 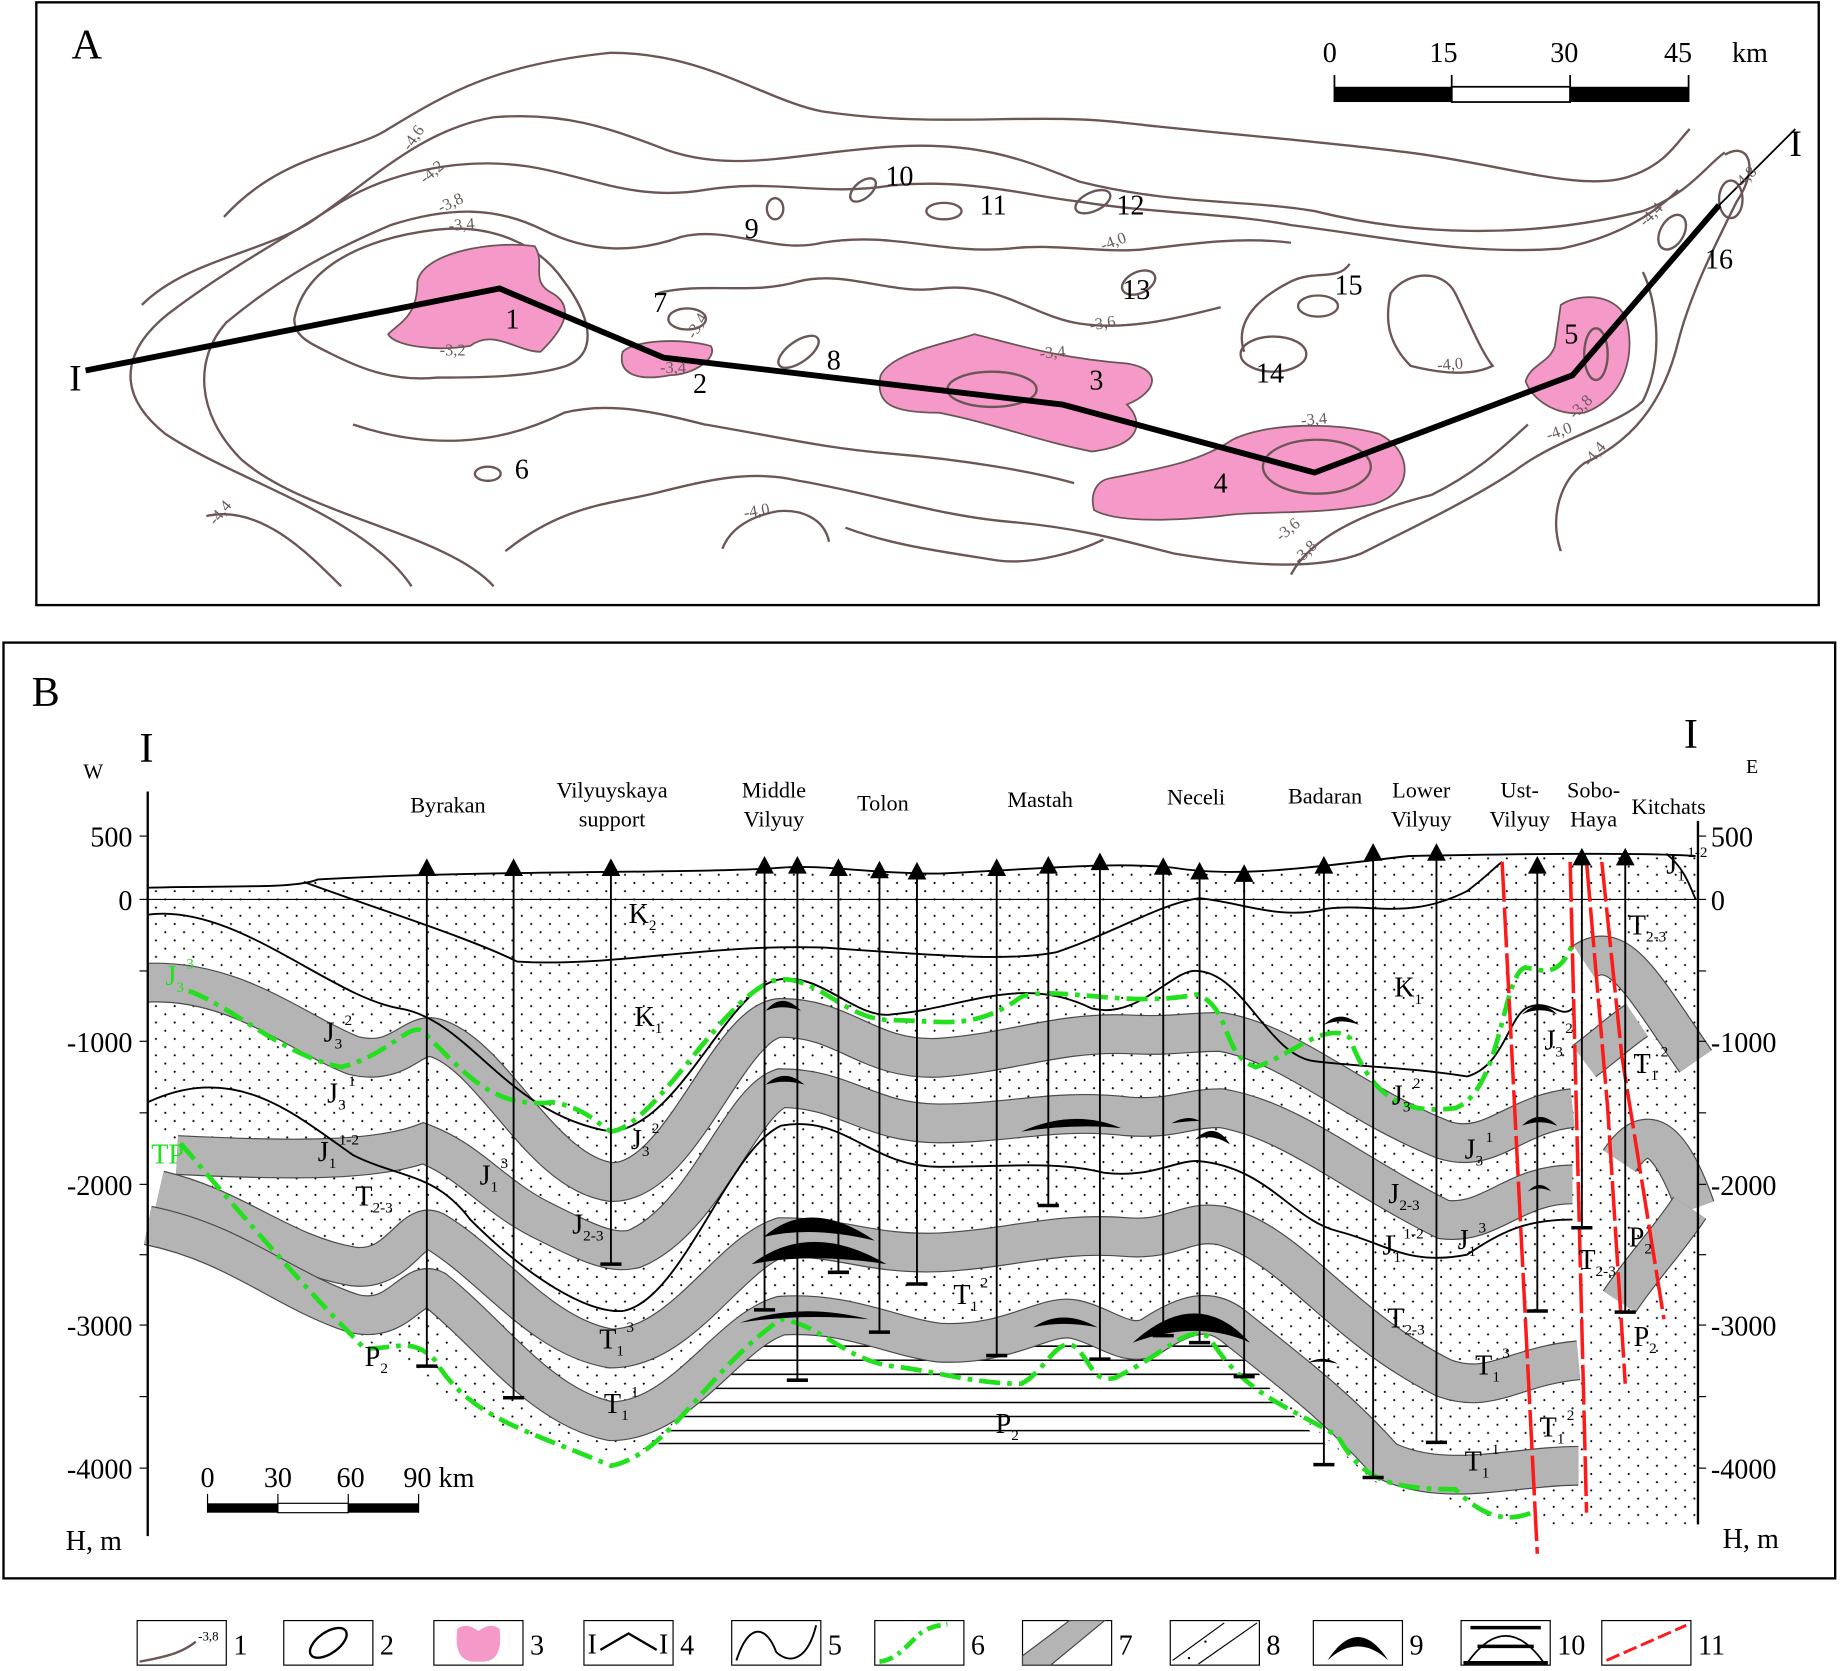 What do you see at coordinates (993, 206) in the screenshot?
I see `structure-number: 11` at bounding box center [993, 206].